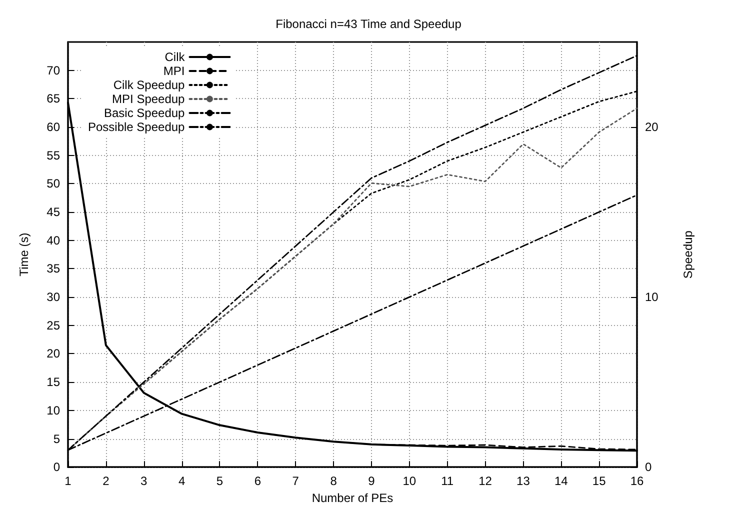 This screenshot has width=737, height=517. I want to click on legend-label: MPI, so click(174, 71).